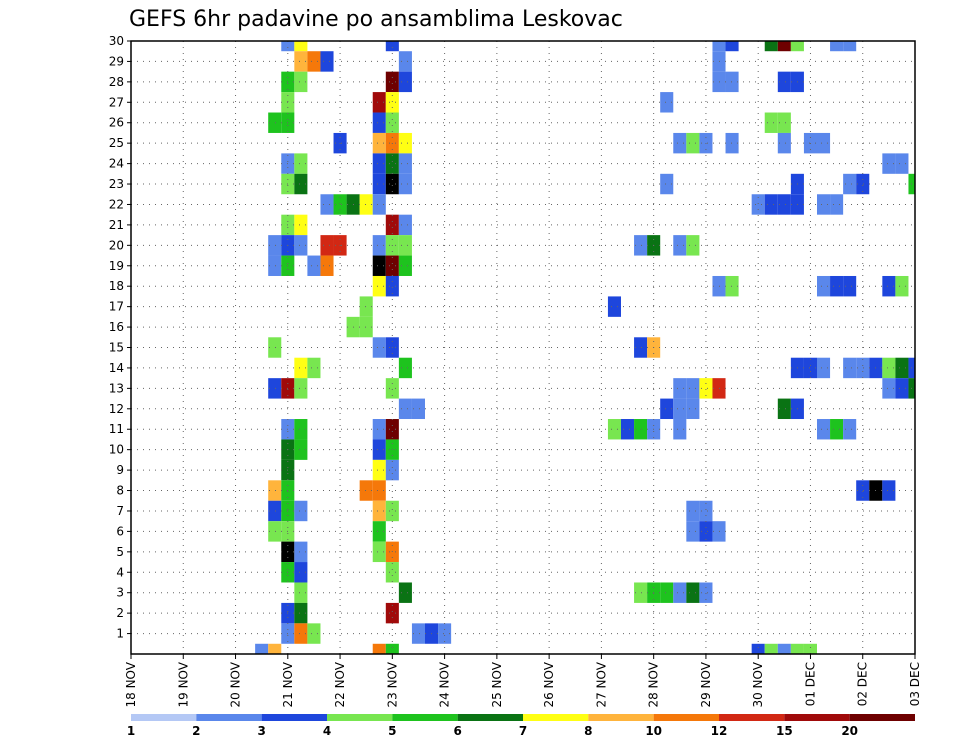  I want to click on x-tick-label: 23 NOV, so click(392, 684).